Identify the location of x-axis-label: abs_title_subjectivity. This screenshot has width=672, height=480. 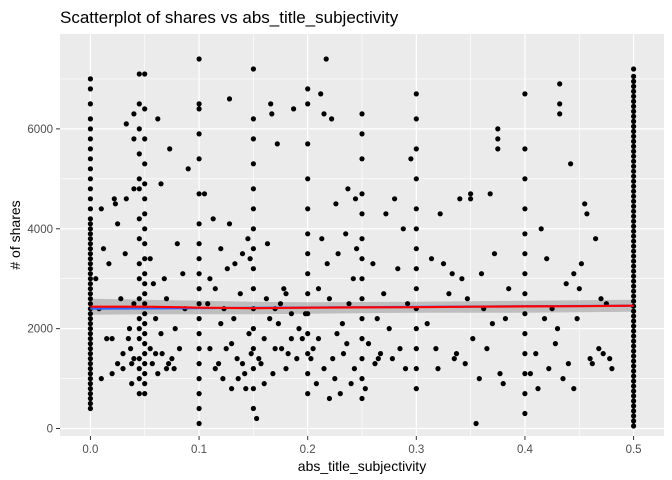
(362, 466).